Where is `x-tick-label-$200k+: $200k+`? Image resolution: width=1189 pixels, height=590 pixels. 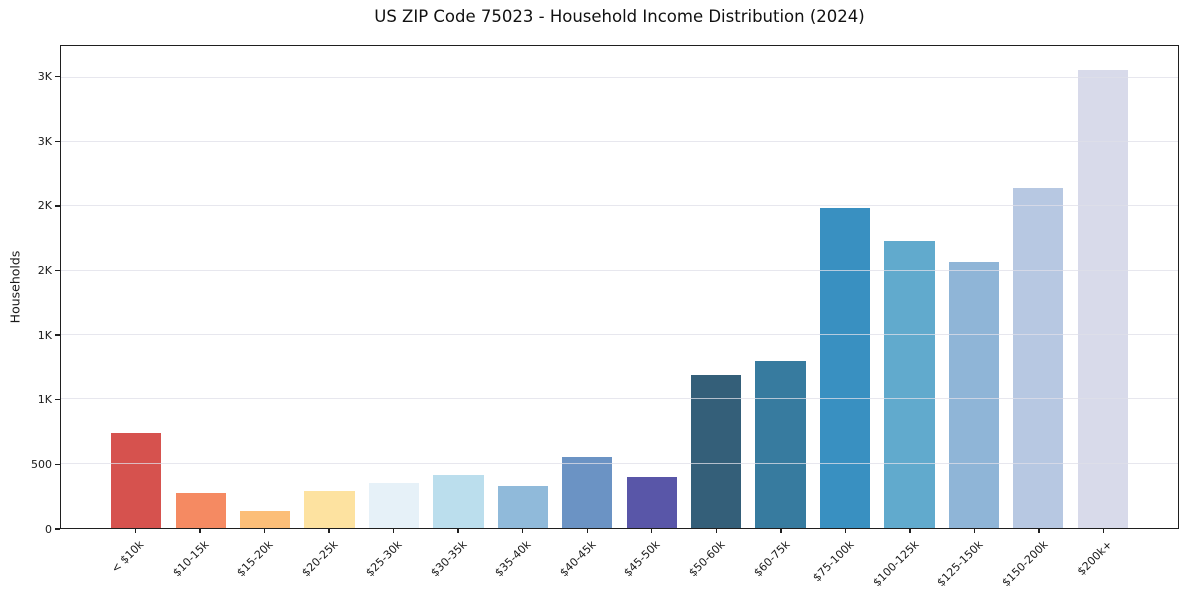 x-tick-label-$200k+: $200k+ is located at coordinates (1094, 558).